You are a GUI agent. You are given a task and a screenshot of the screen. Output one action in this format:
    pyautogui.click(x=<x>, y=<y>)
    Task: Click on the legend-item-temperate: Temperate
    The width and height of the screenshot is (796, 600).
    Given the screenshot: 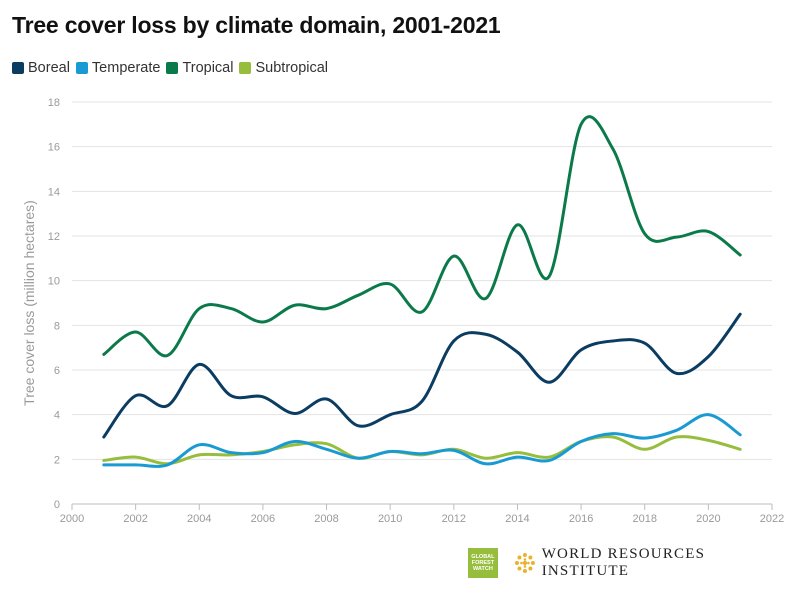 What is the action you would take?
    pyautogui.click(x=118, y=68)
    